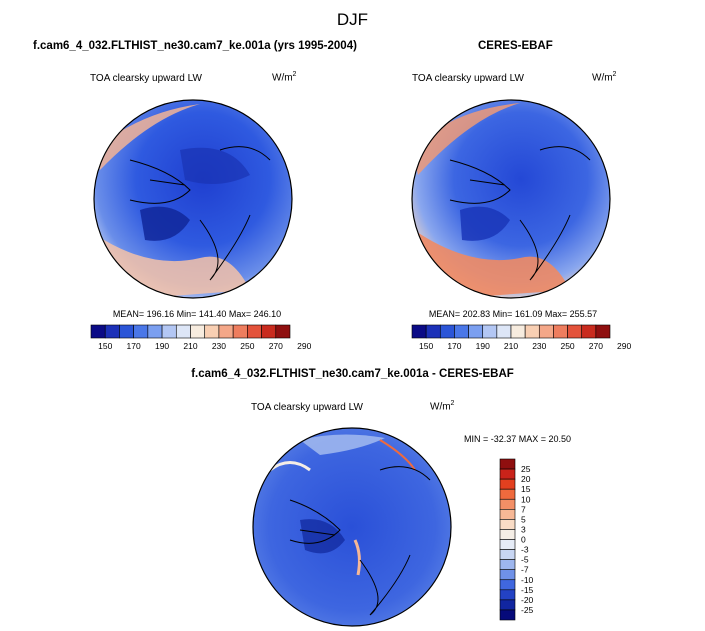 Image resolution: width=705 pixels, height=631 pixels. Describe the element at coordinates (526, 469) in the screenshot. I see `diff-colorbar-label: 25` at that location.